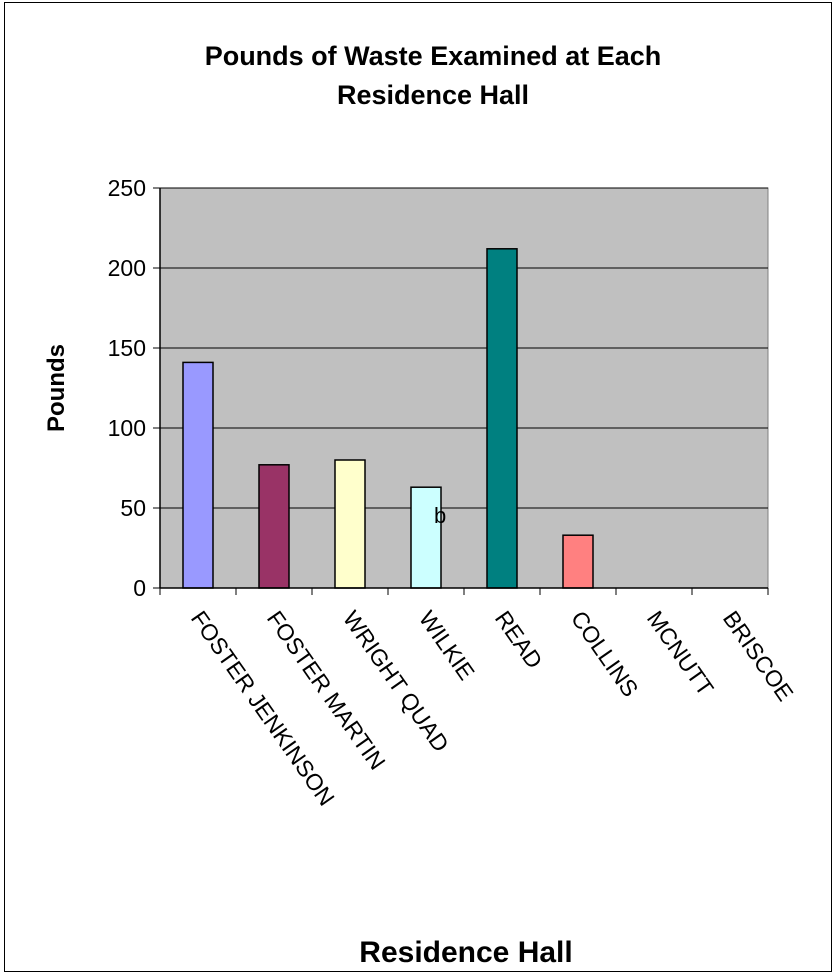 This screenshot has height=976, width=838. I want to click on x-category-label: MCNUTT, so click(680, 653).